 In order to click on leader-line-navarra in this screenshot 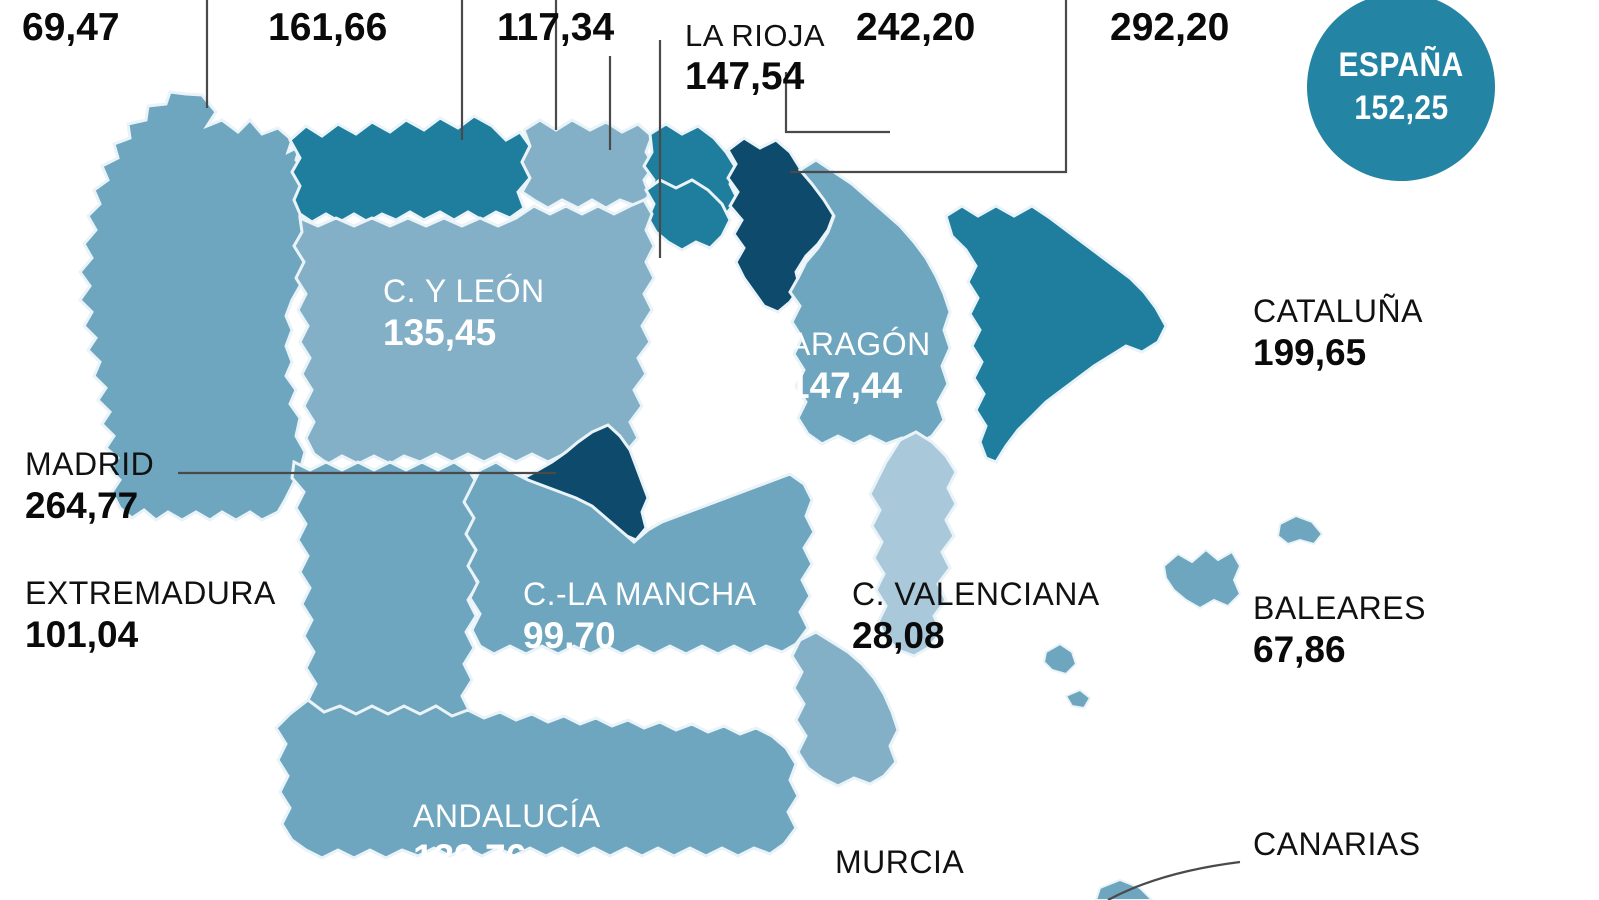, I will do `click(929, 87)`.